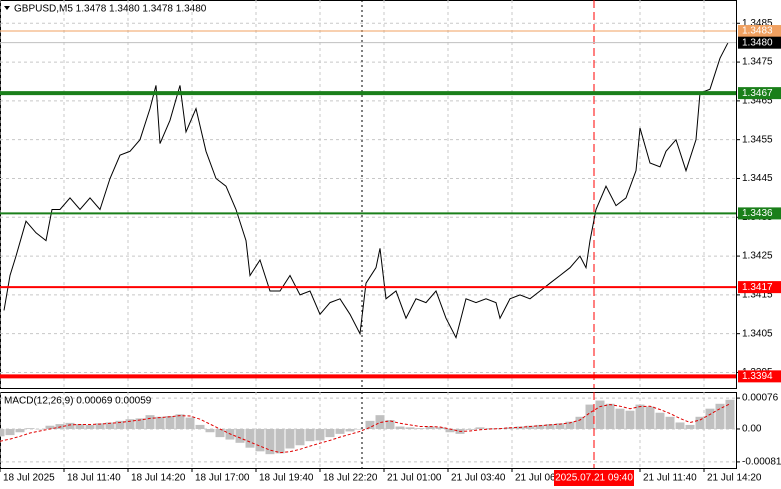  What do you see at coordinates (757, 139) in the screenshot?
I see `y-tick-label: 1.3455` at bounding box center [757, 139].